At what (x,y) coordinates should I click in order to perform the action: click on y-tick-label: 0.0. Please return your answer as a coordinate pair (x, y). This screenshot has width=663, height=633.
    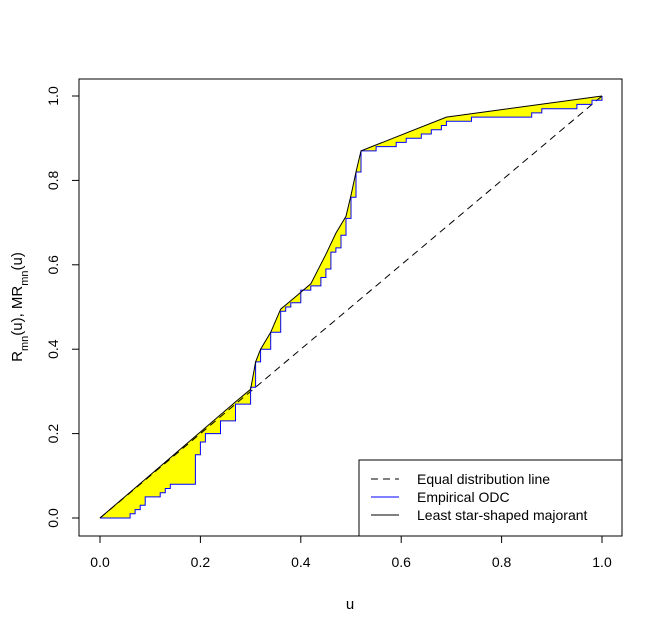
    Looking at the image, I should click on (53, 518).